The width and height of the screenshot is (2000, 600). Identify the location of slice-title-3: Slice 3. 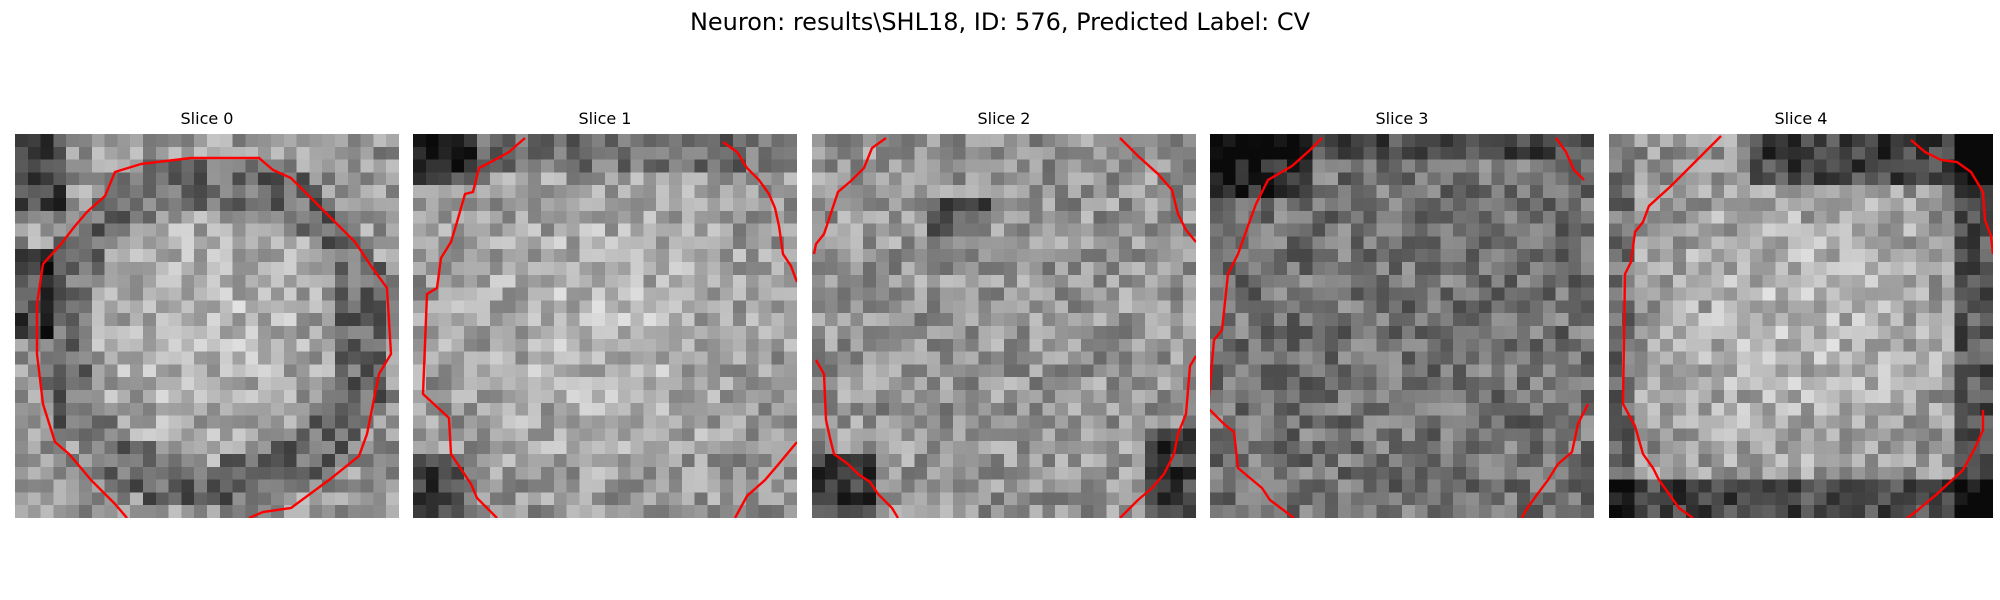
(1402, 118).